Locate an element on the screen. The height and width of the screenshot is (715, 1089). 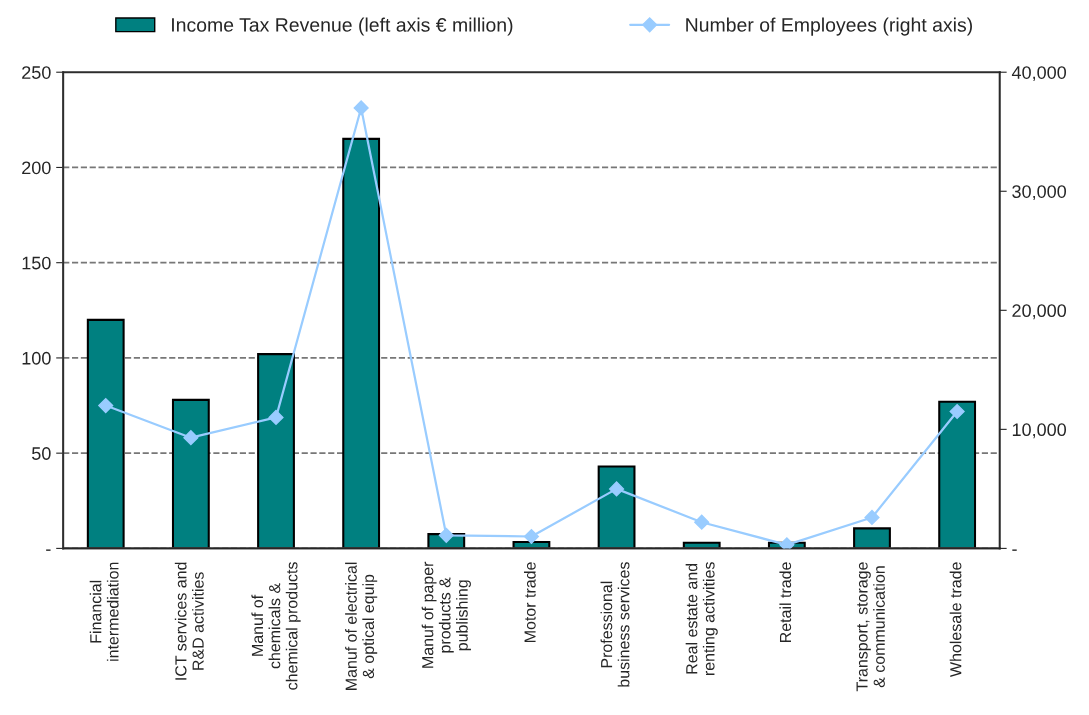
x-tick-label: ICT services and R&D activities is located at coordinates (189, 621).